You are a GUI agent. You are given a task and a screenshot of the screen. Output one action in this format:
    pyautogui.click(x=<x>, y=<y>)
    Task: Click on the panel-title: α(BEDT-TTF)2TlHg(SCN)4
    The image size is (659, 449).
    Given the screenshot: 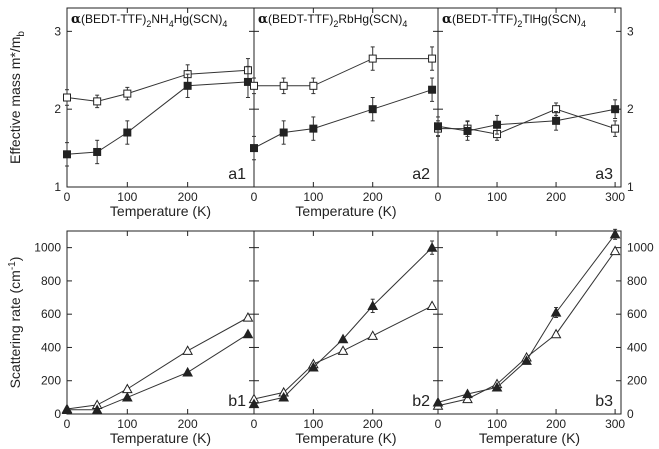 What is the action you would take?
    pyautogui.click(x=514, y=20)
    